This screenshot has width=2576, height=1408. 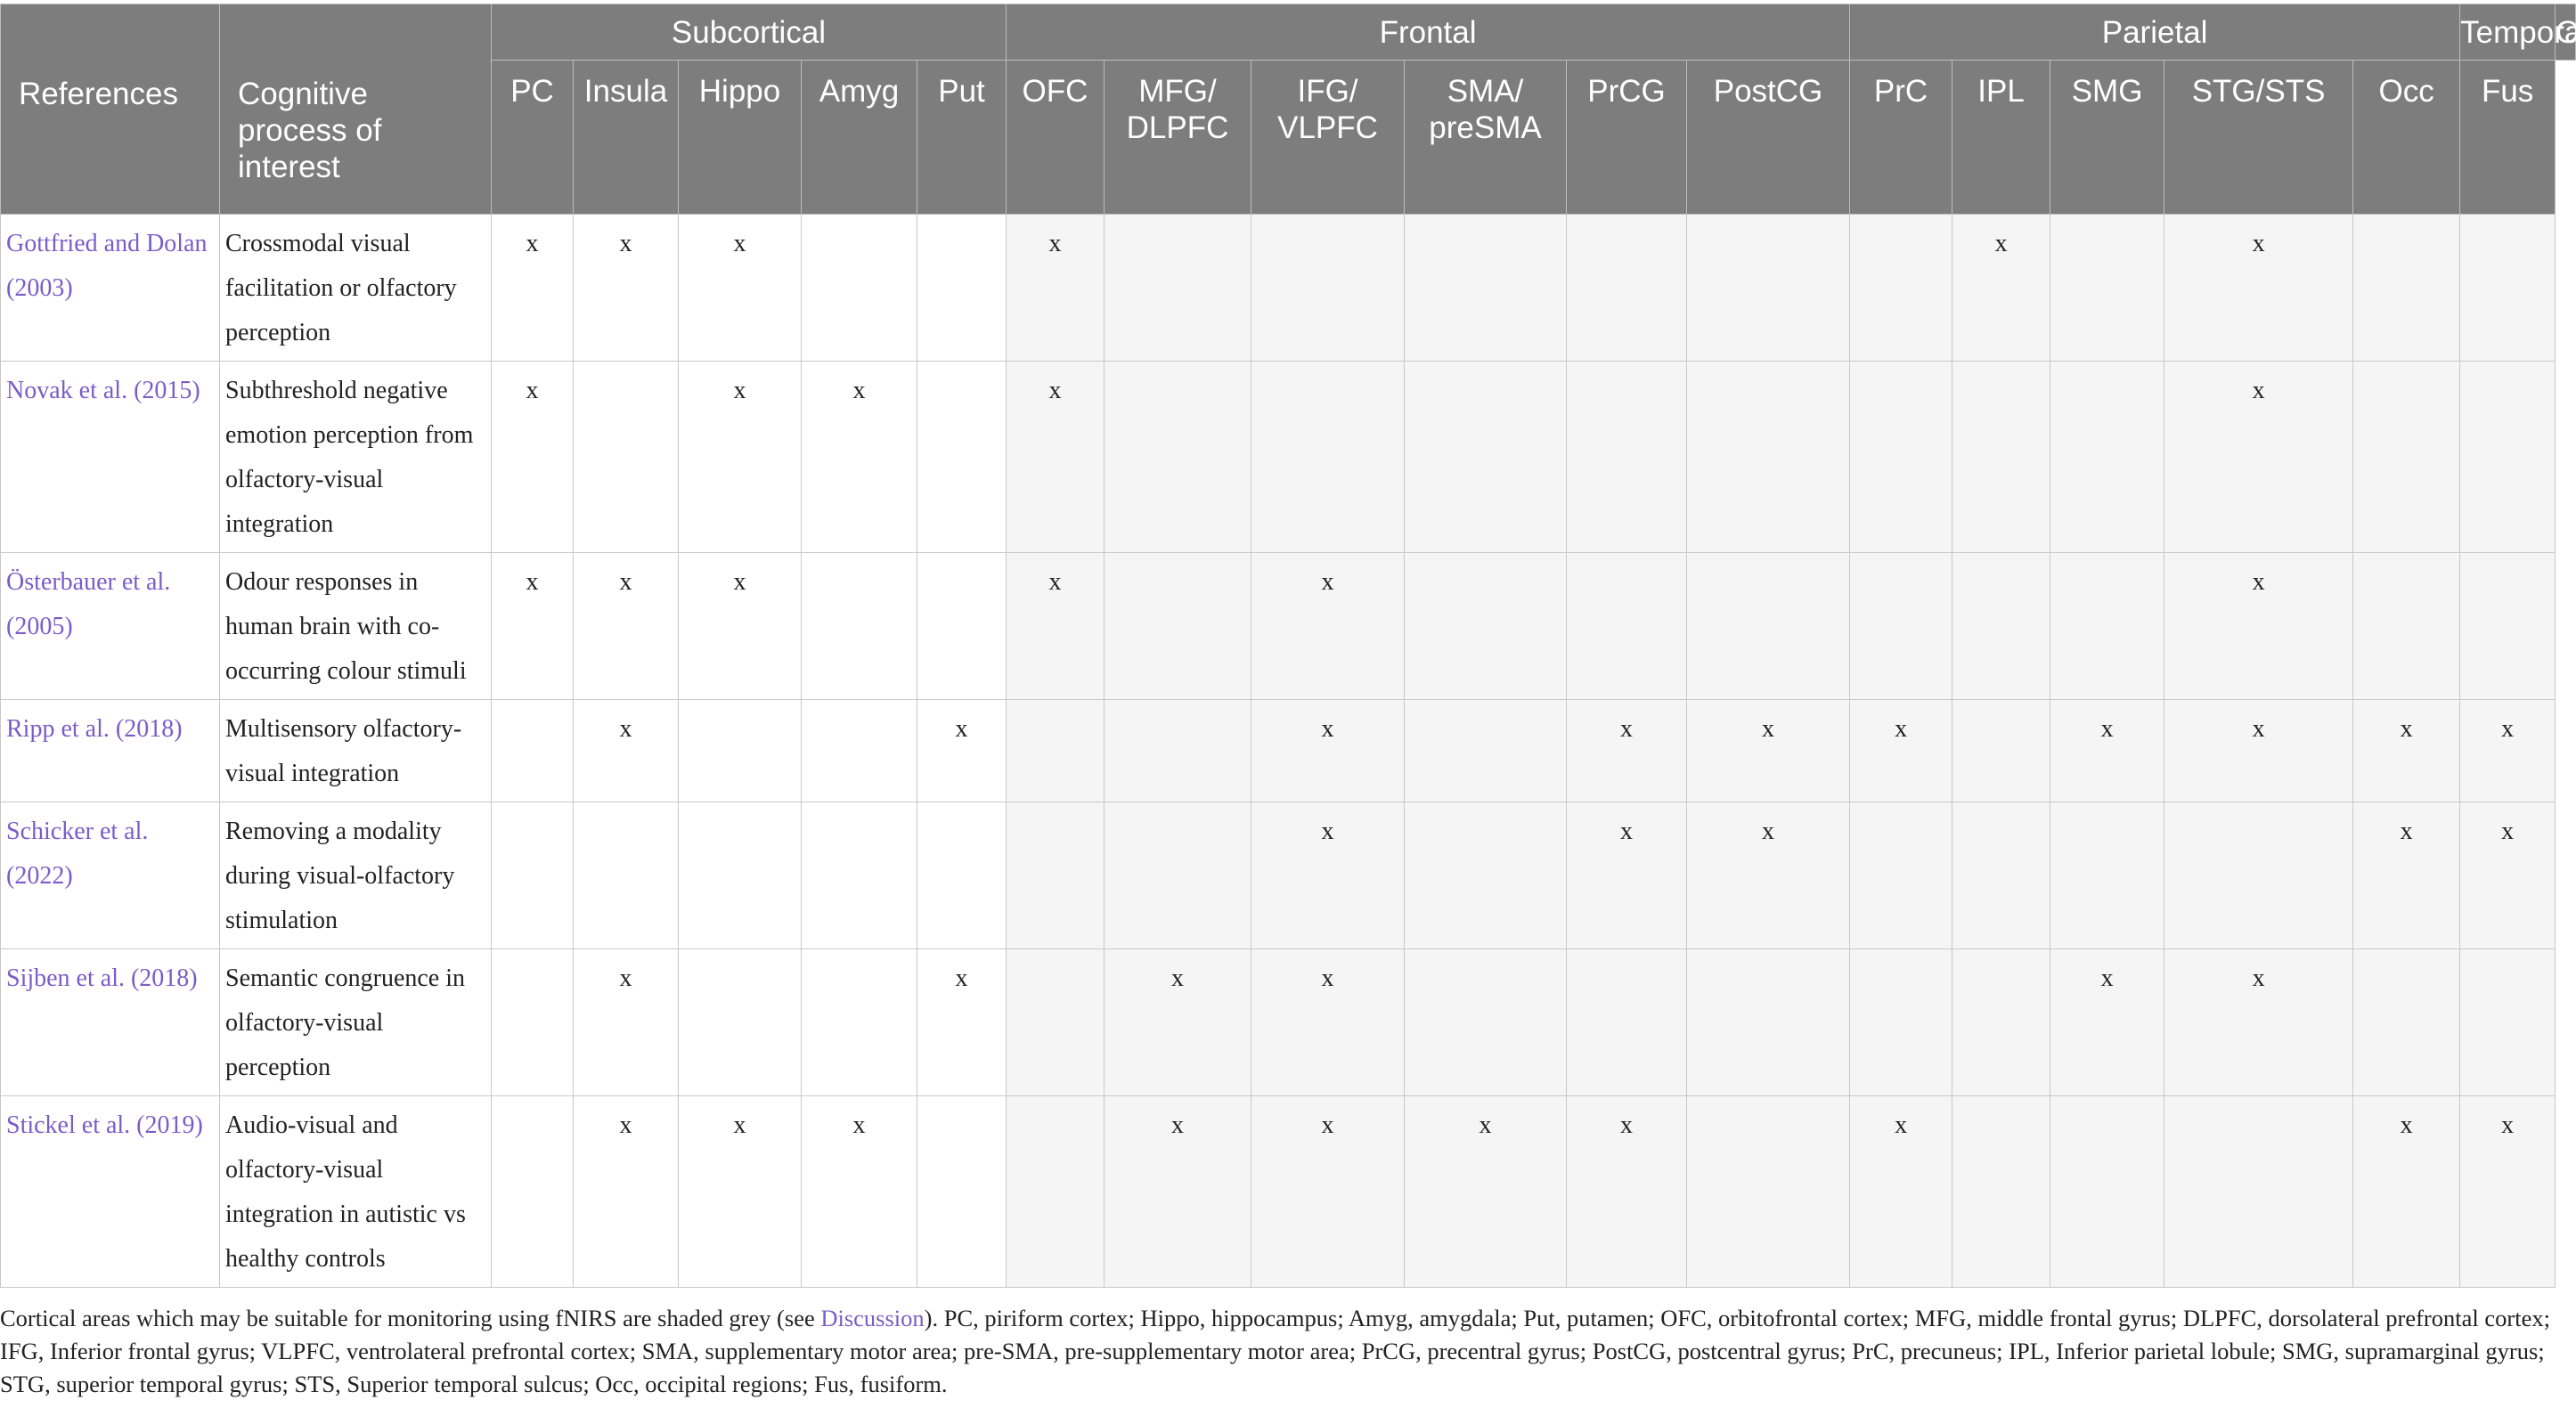 What do you see at coordinates (1055, 137) in the screenshot?
I see `column-header: OFC` at bounding box center [1055, 137].